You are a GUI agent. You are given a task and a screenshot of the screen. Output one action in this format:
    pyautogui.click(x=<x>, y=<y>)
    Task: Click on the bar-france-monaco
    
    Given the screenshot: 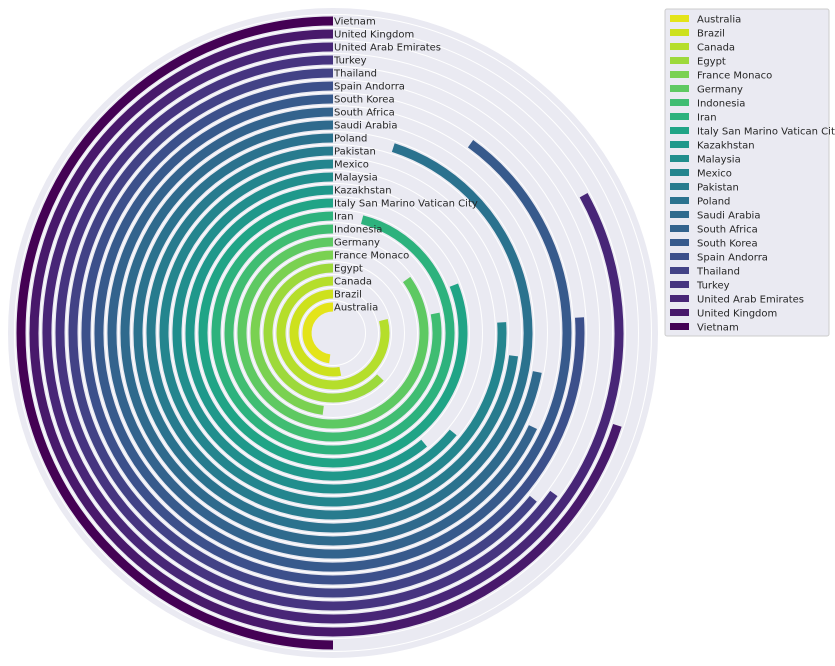 What is the action you would take?
    pyautogui.click(x=292, y=332)
    